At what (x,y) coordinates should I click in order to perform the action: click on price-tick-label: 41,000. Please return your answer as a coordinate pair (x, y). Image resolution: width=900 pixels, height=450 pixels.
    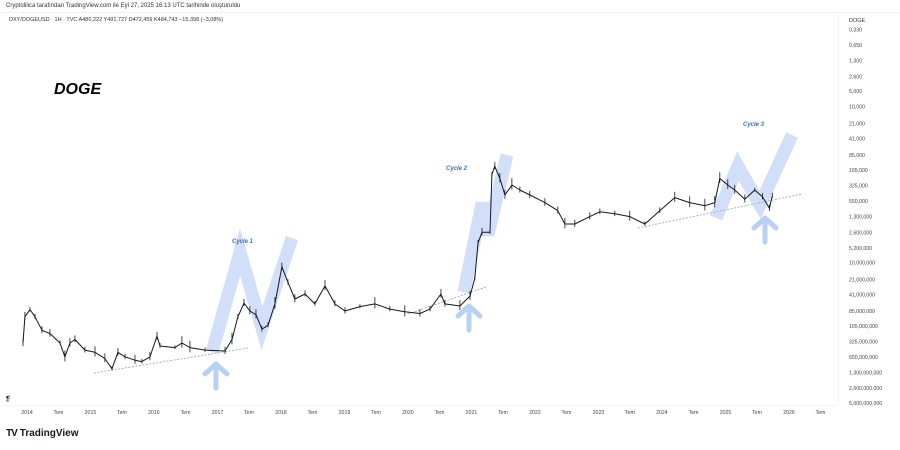
    Looking at the image, I should click on (857, 140).